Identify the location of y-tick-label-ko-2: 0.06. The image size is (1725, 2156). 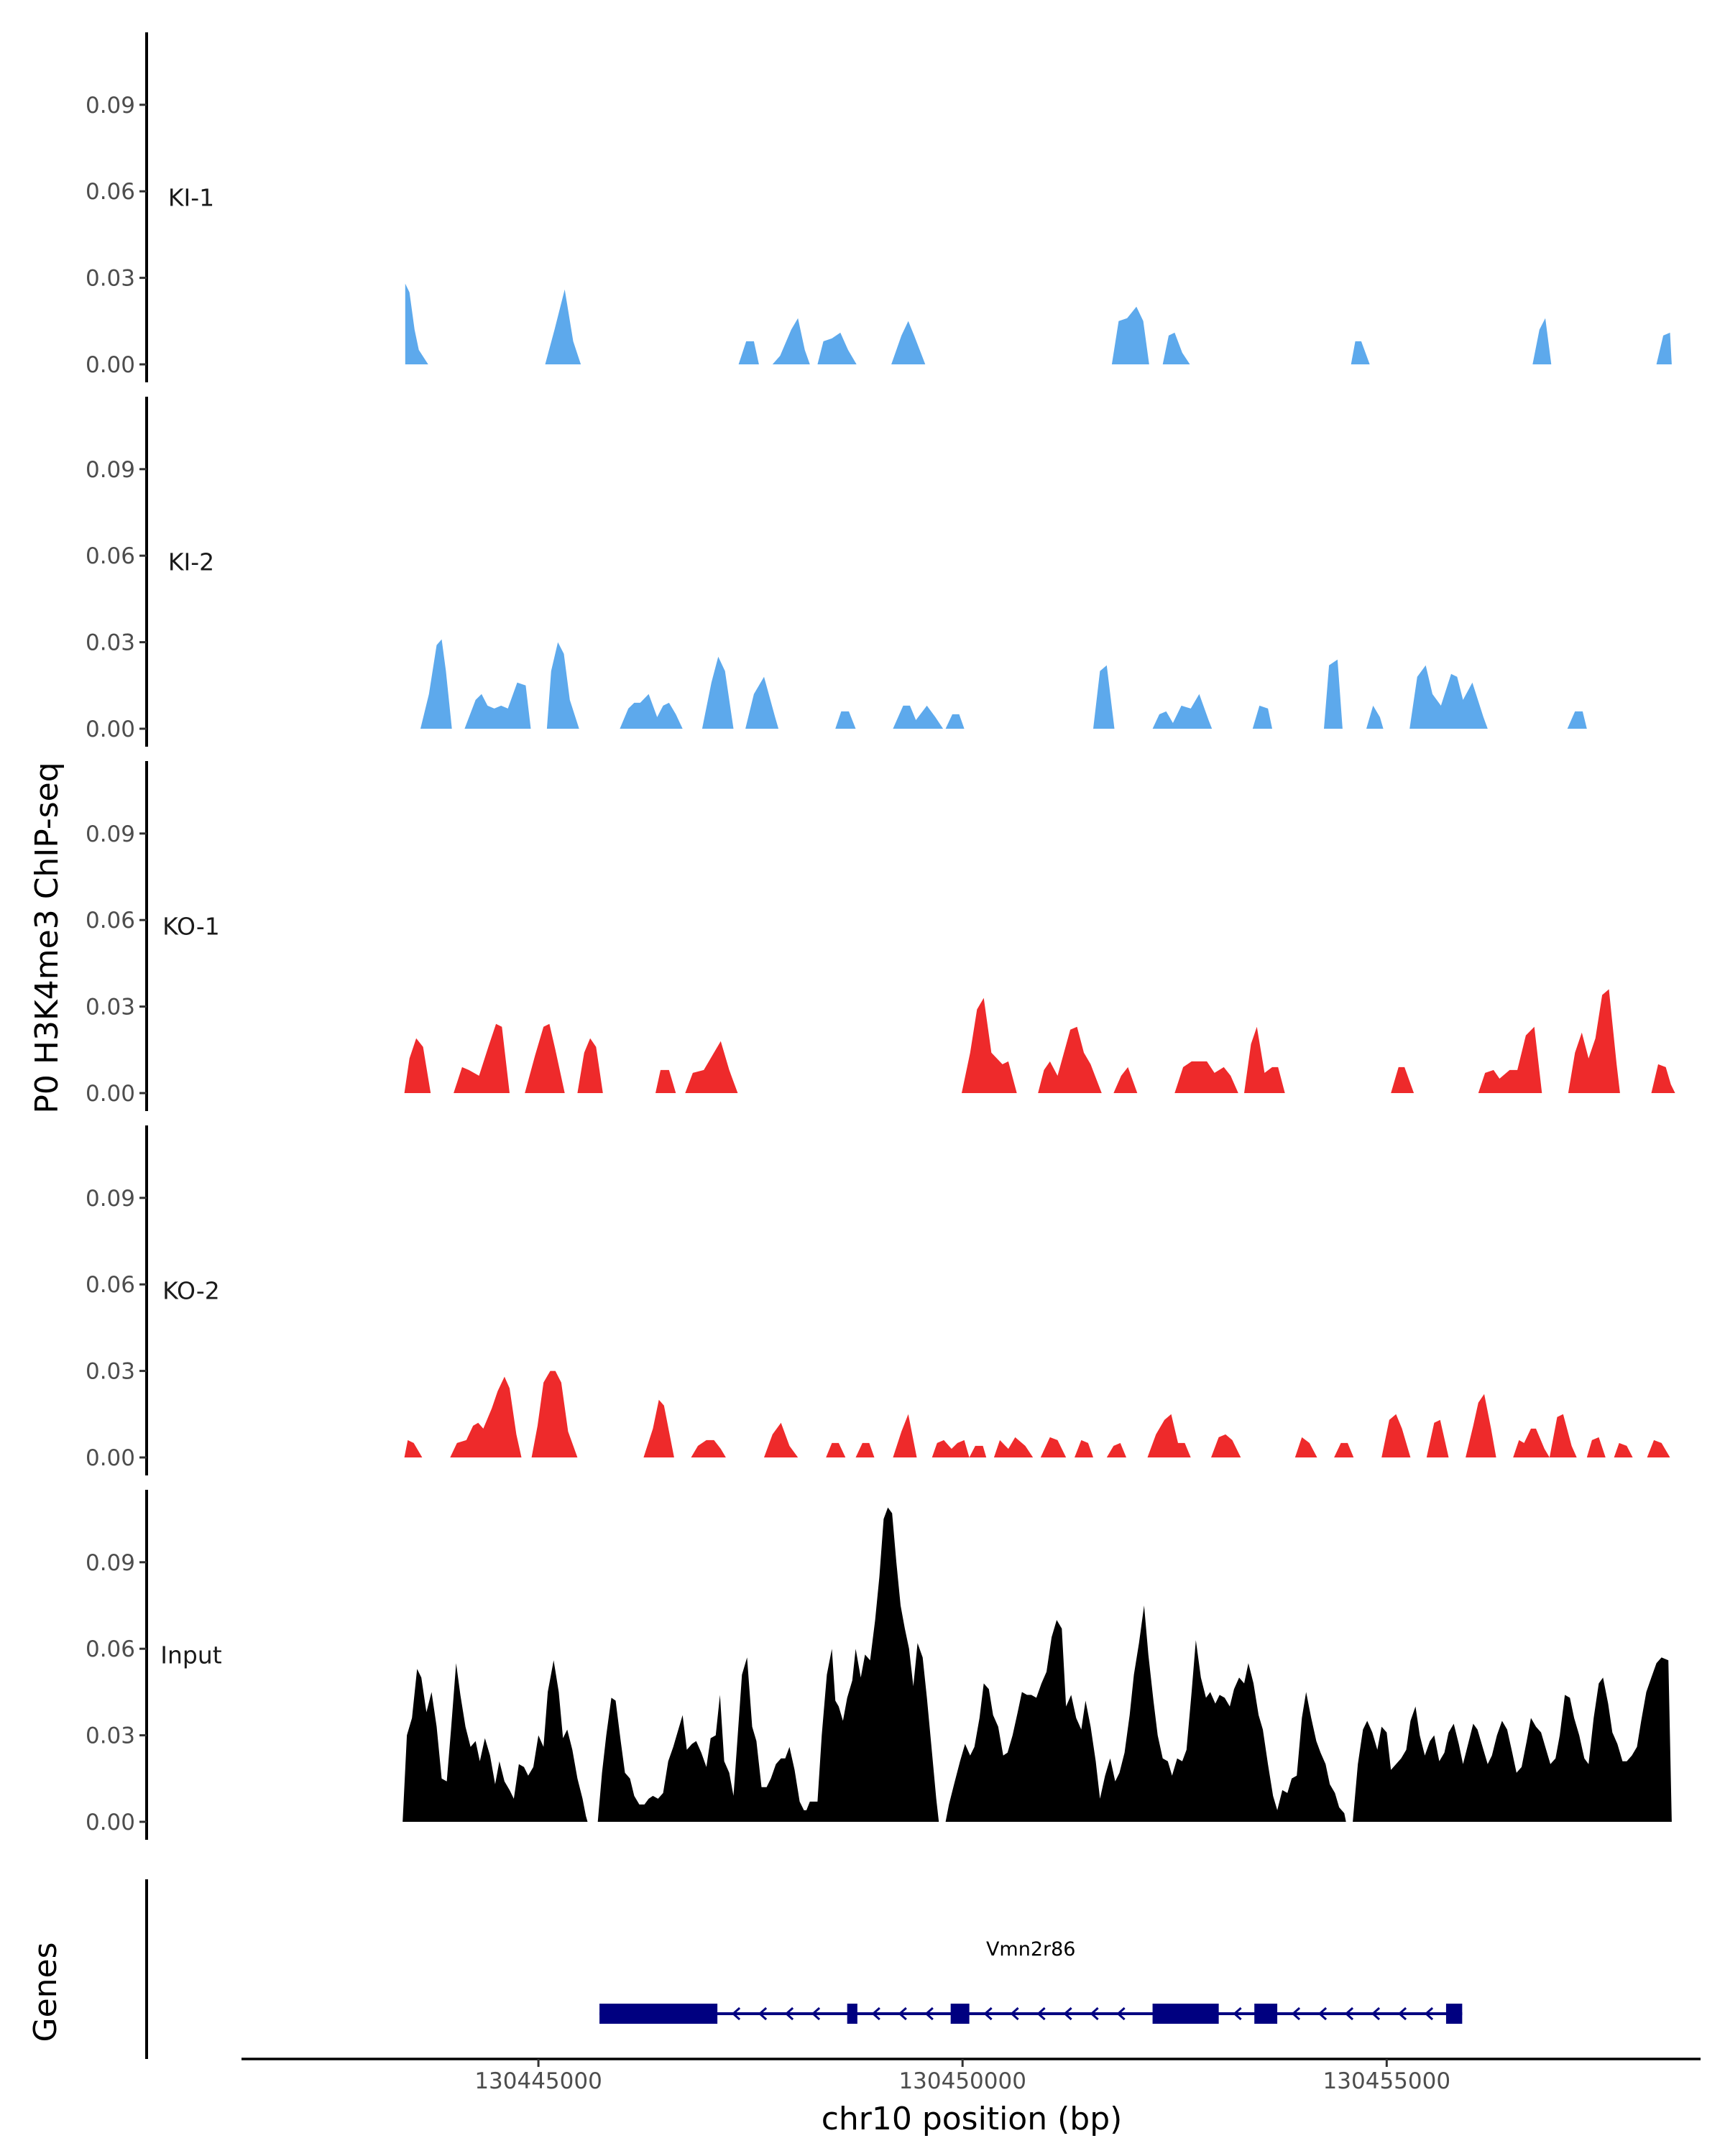
(110, 1285).